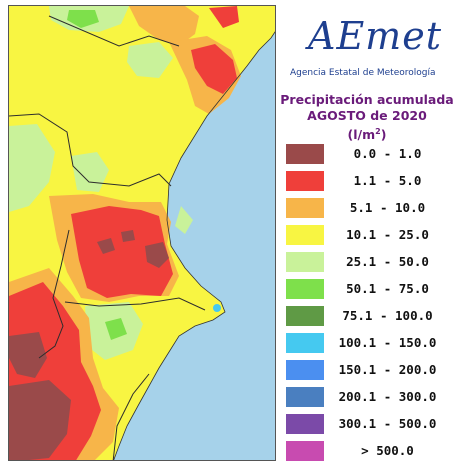 The height and width of the screenshot is (466, 456). What do you see at coordinates (387, 153) in the screenshot?
I see `legend-label: 0.0 - 1.0` at bounding box center [387, 153].